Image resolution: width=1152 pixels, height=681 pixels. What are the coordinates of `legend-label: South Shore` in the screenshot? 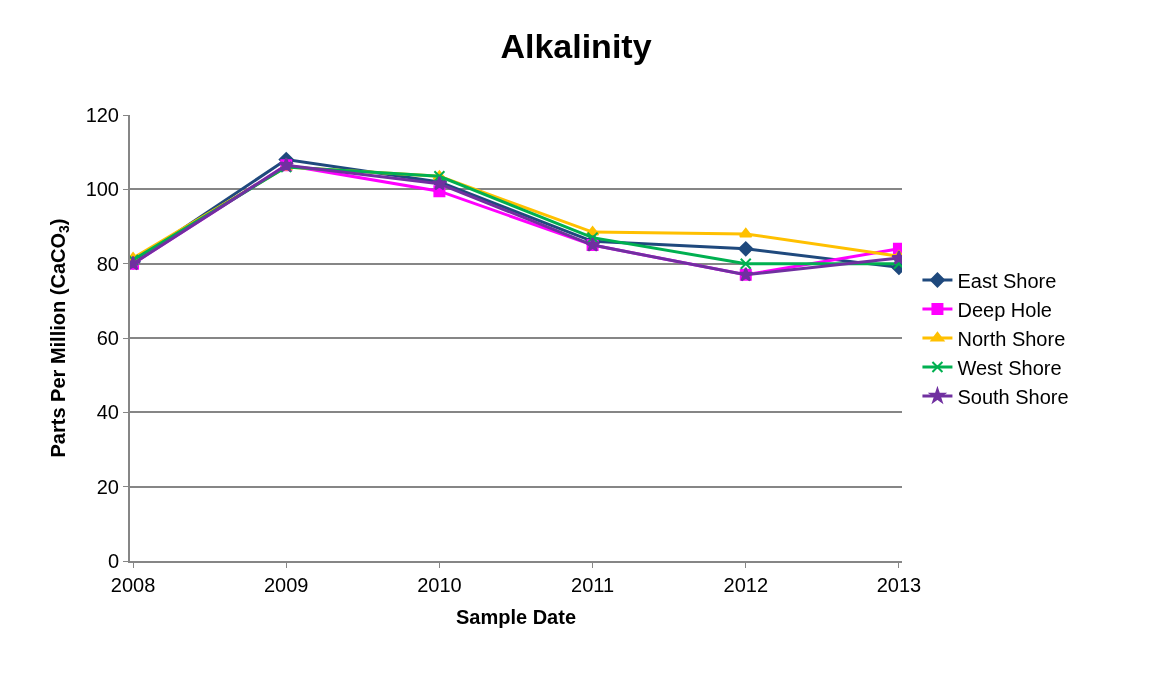 It's located at (1013, 396).